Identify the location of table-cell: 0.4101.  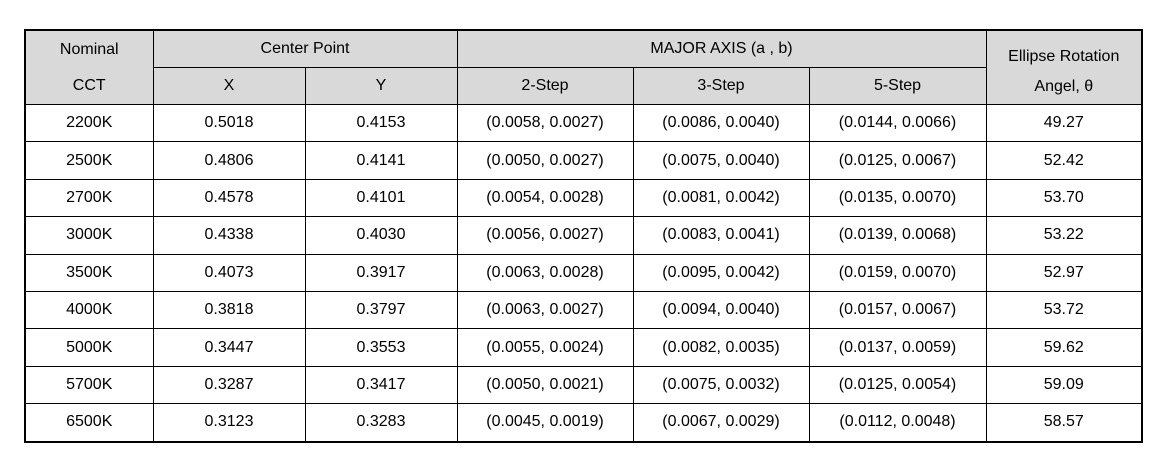
(381, 198).